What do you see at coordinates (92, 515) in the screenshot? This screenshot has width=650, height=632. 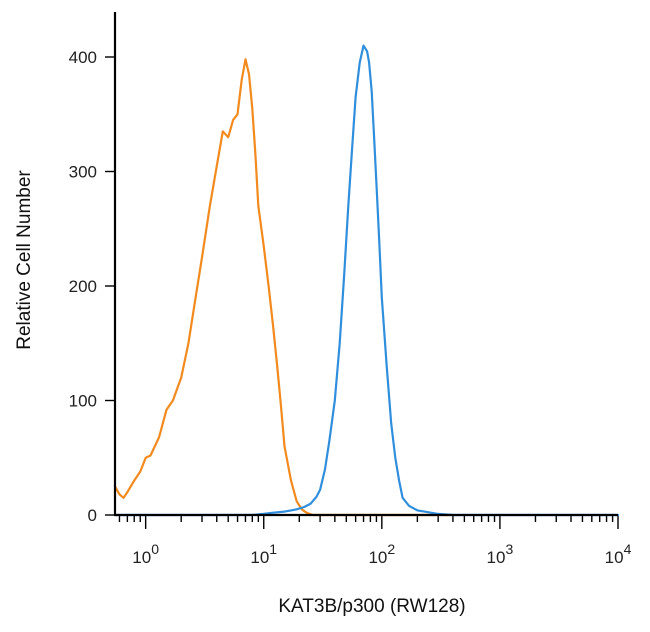 I see `y-tick-label: 0` at bounding box center [92, 515].